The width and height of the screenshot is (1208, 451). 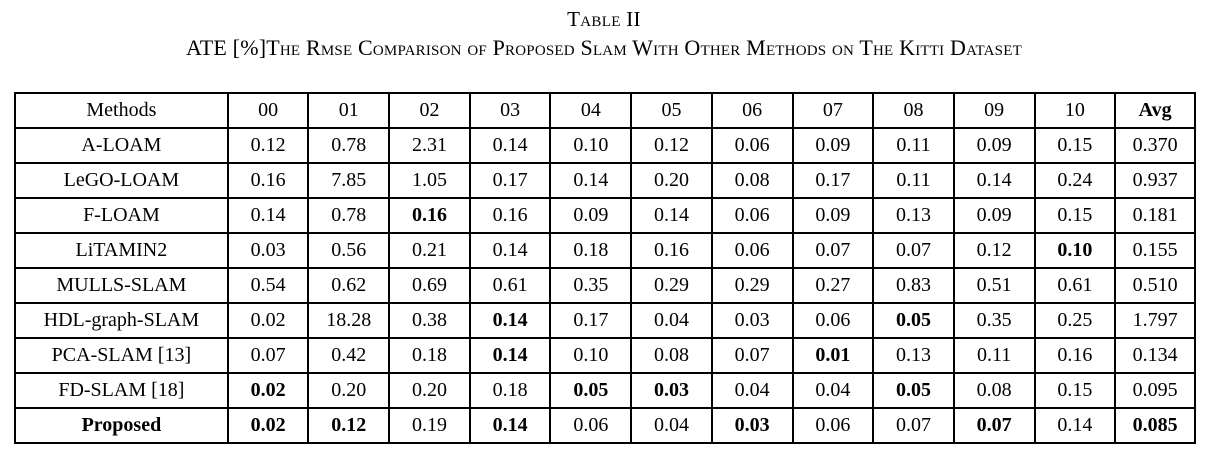 I want to click on value-cell: 0.51, so click(x=994, y=285).